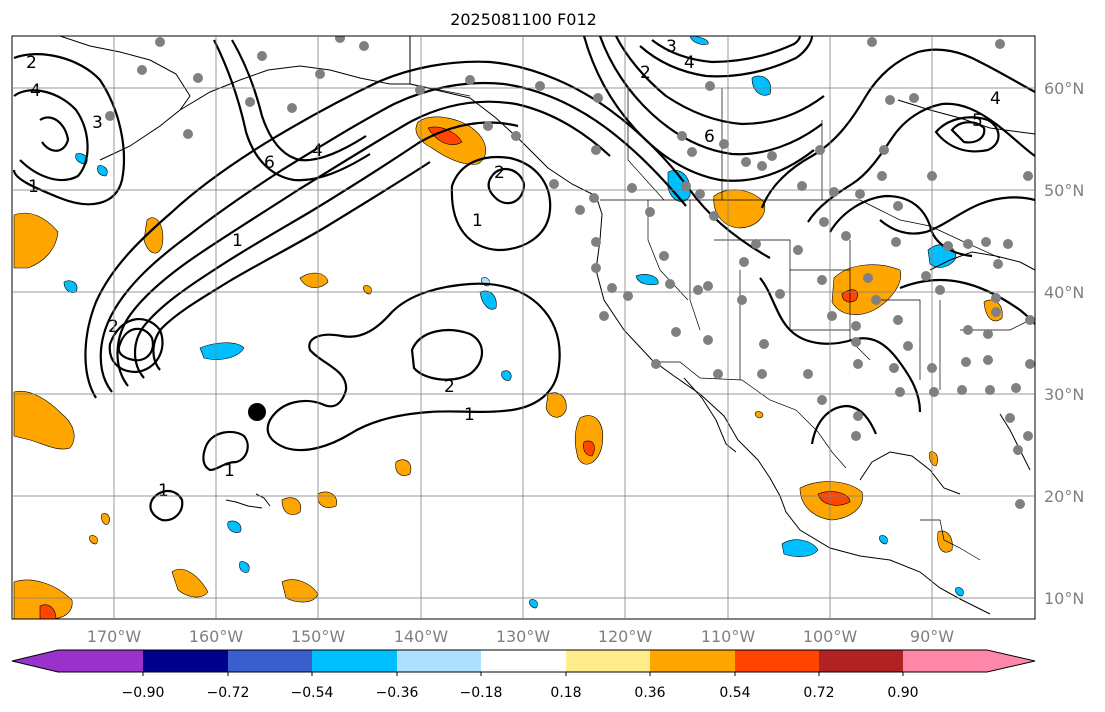 This screenshot has height=712, width=1105. Describe the element at coordinates (1064, 394) in the screenshot. I see `latitude-label: 30°N` at that location.